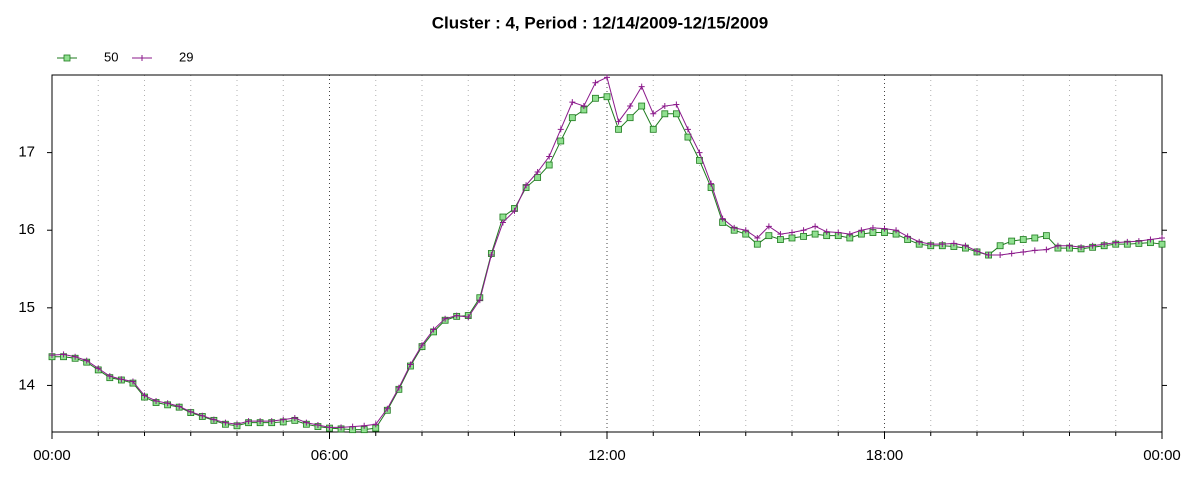  I want to click on y-tick-label: 16, so click(26, 229).